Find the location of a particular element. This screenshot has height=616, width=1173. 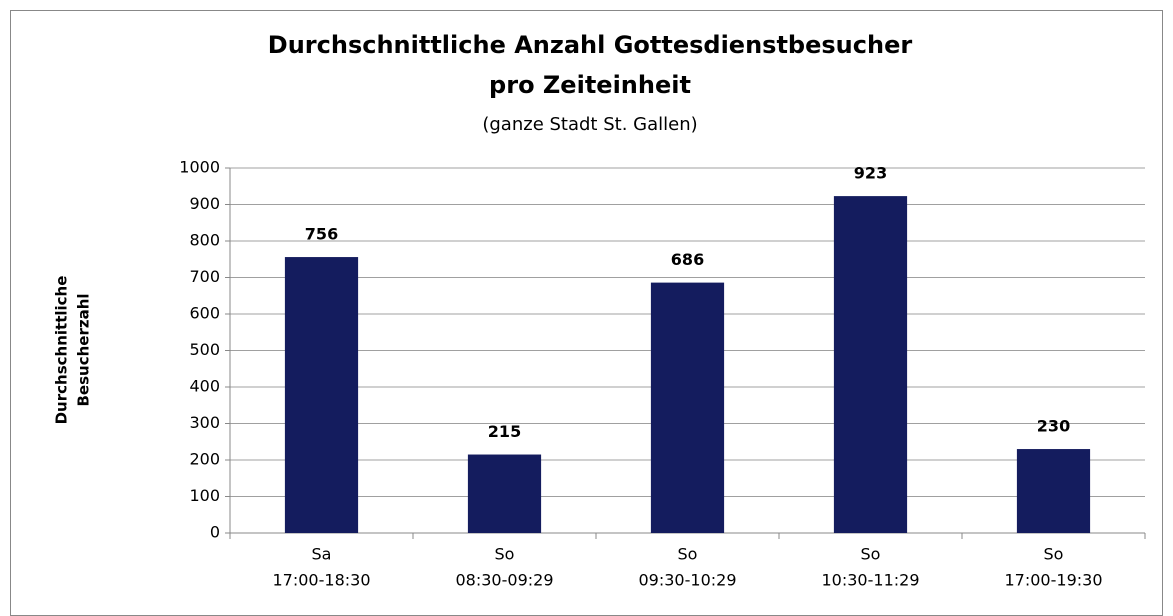

y-axis-title: Durchschnittliche Besucherzahl is located at coordinates (73, 350).